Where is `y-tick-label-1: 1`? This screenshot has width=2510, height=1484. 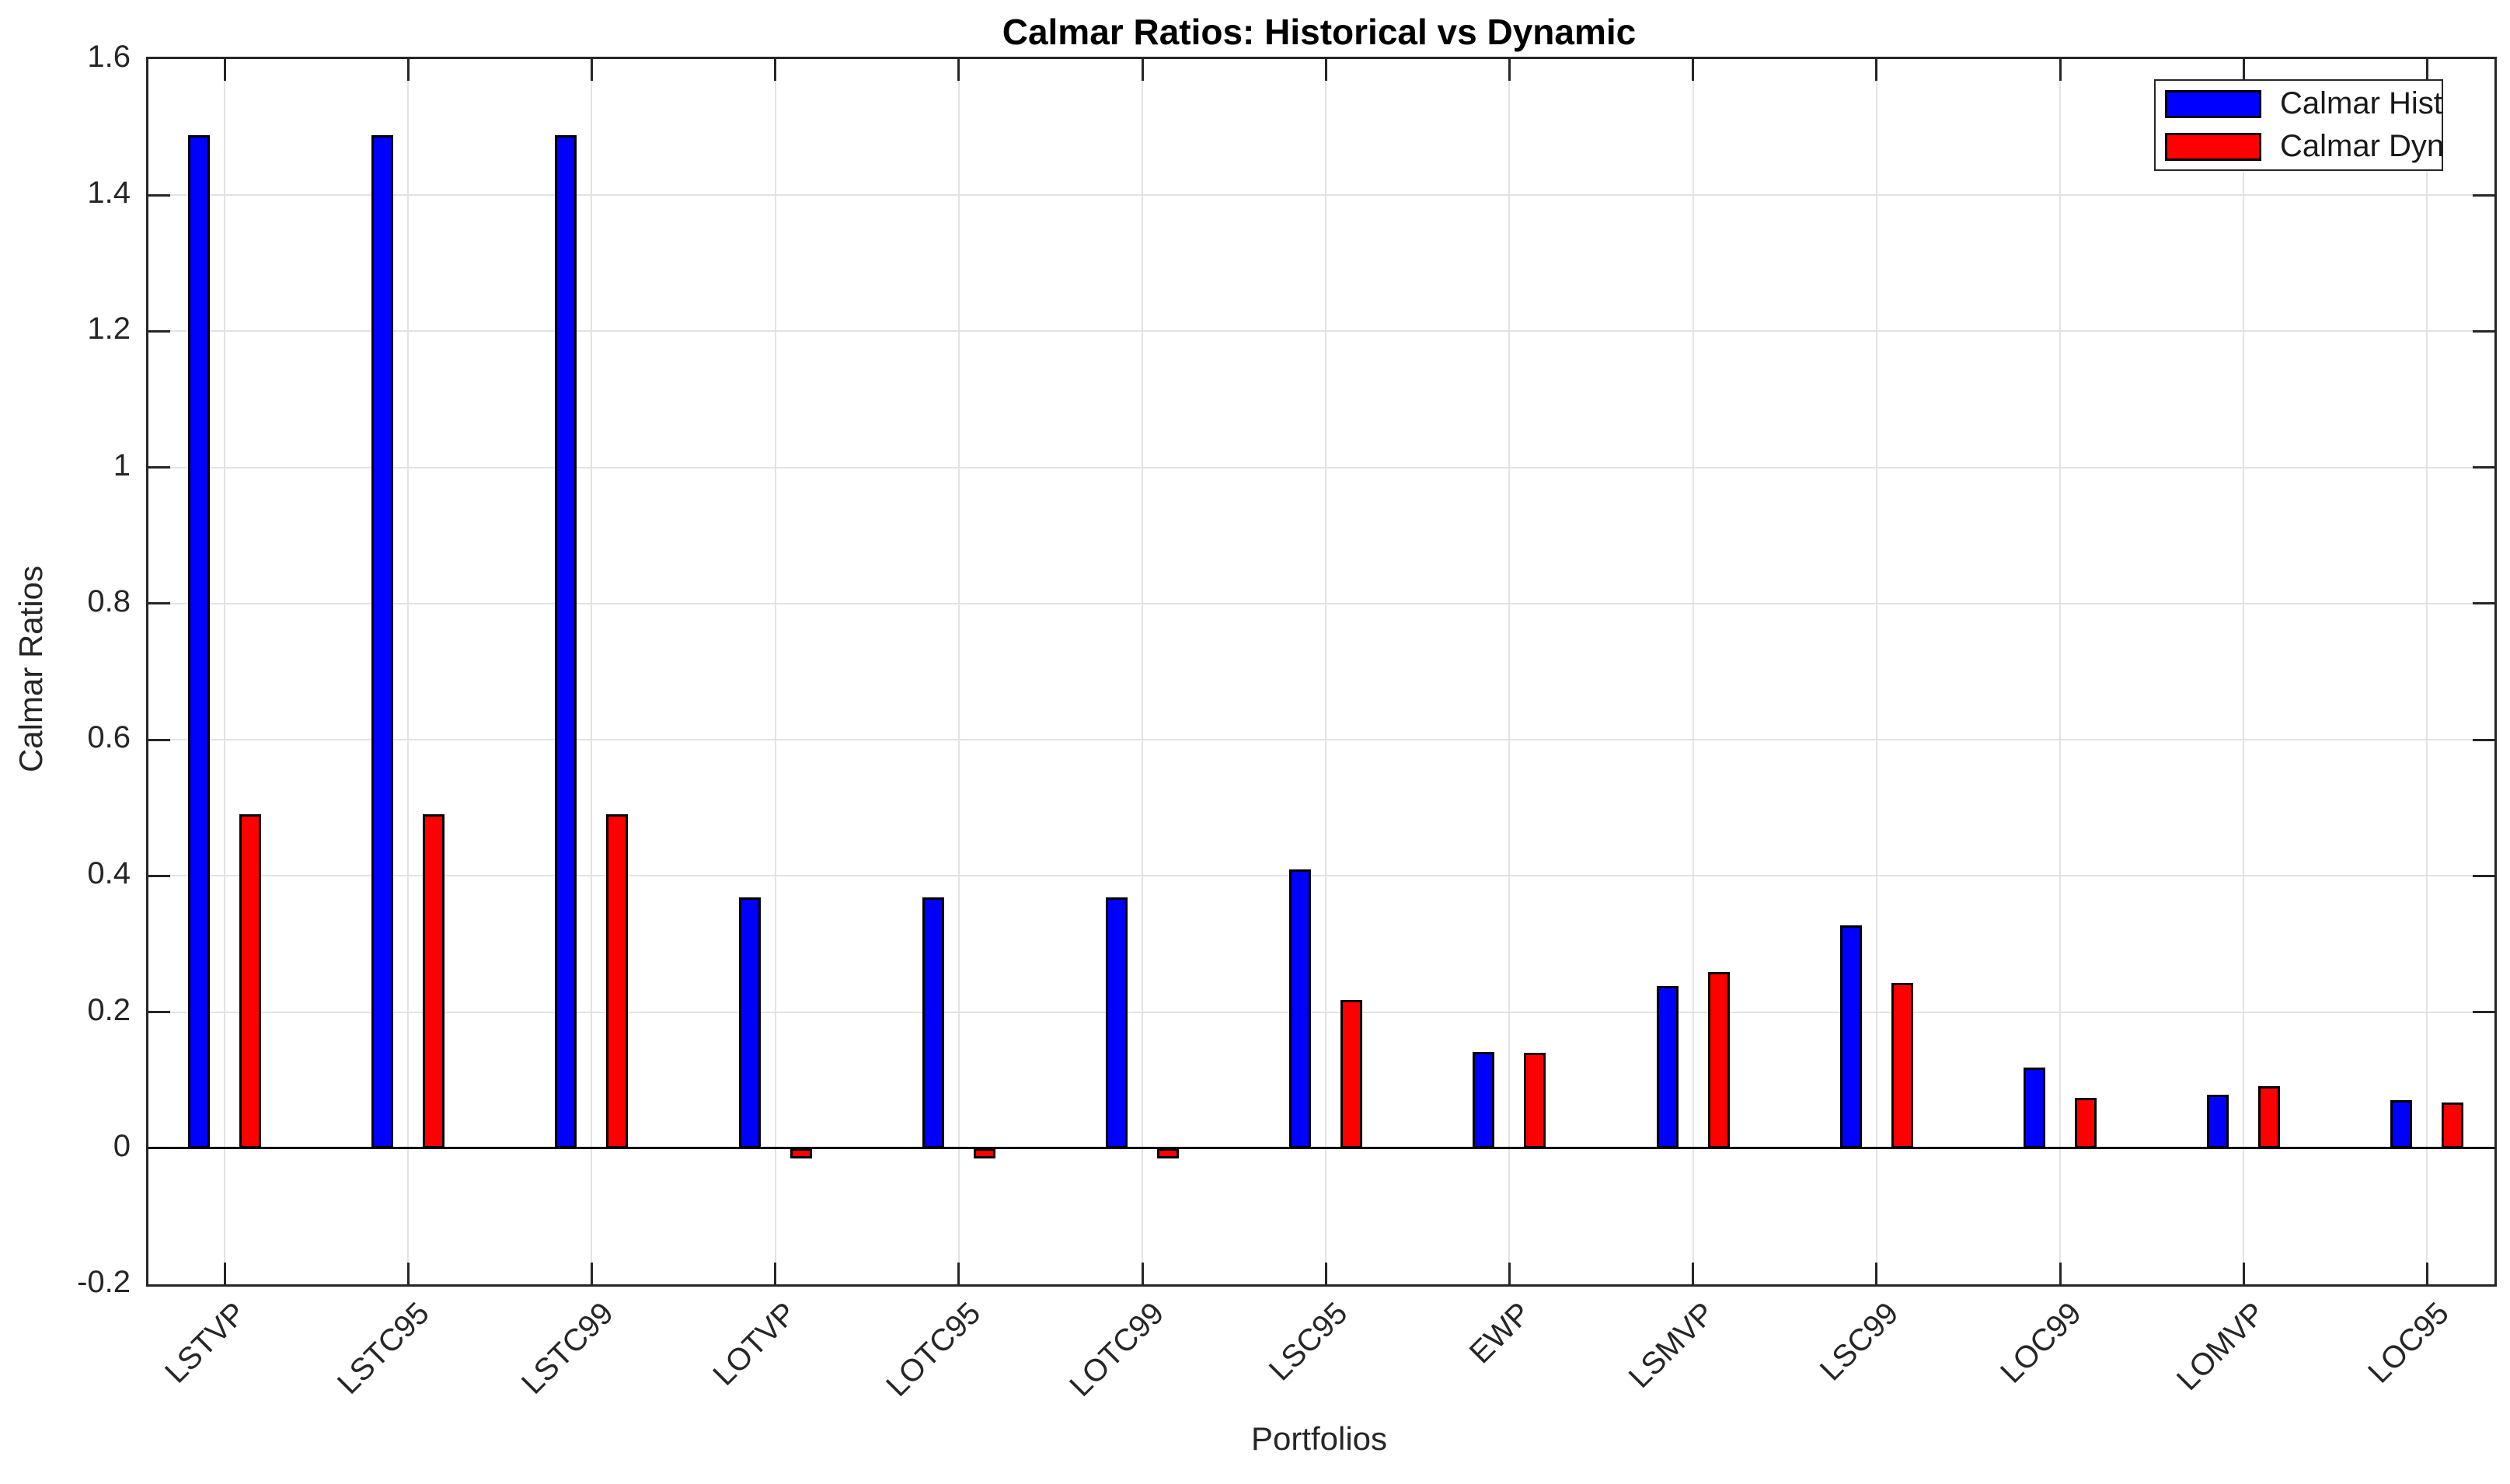 y-tick-label-1: 1 is located at coordinates (122, 465).